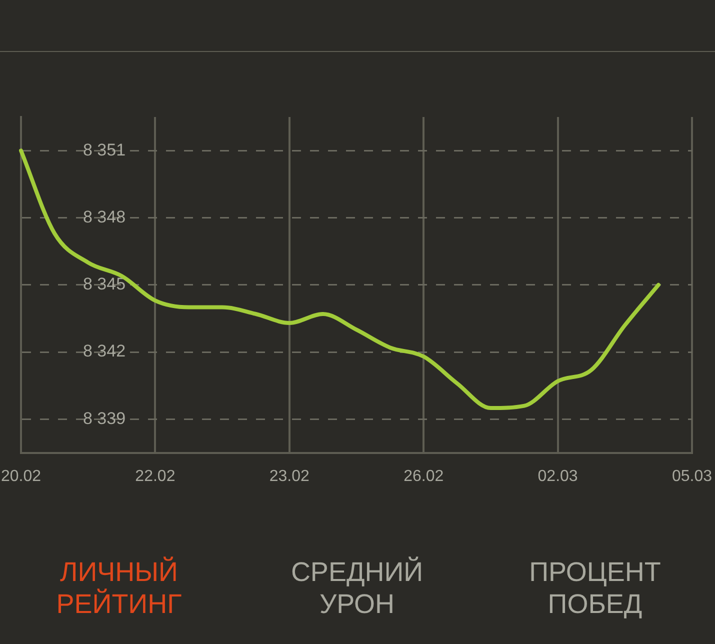 This screenshot has width=715, height=644. I want to click on x-tick-label: 05.03, so click(692, 476).